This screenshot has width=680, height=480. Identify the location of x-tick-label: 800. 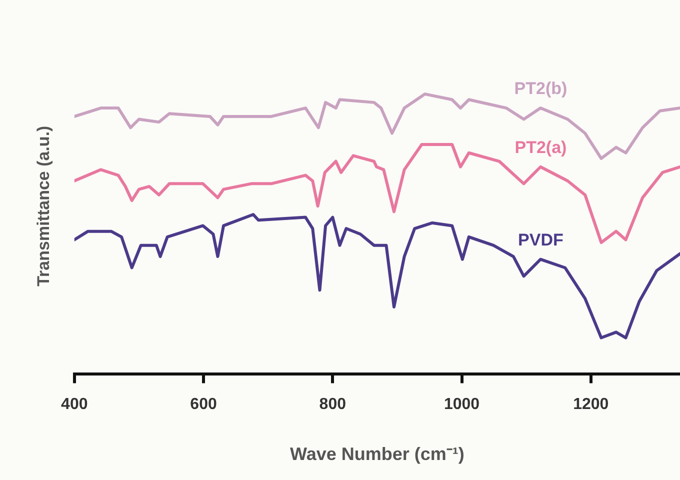
(332, 405).